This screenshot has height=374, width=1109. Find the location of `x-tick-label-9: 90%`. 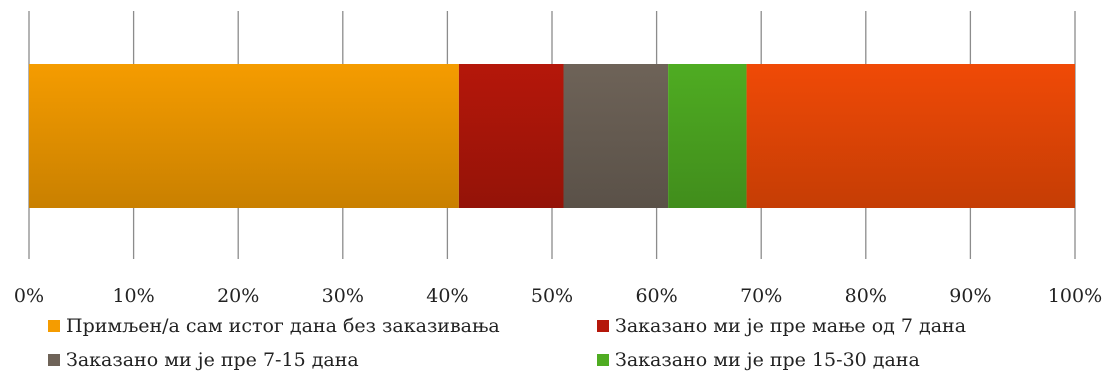

x-tick-label-9: 90% is located at coordinates (970, 296).